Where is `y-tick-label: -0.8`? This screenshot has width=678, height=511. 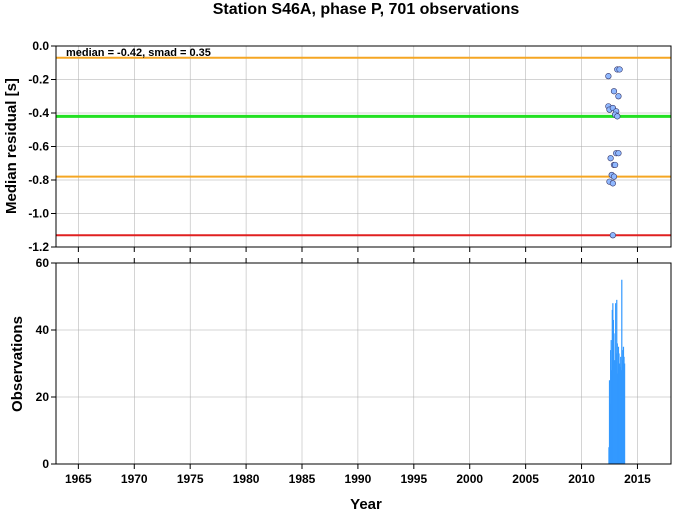
y-tick-label: -0.8 is located at coordinates (38, 180).